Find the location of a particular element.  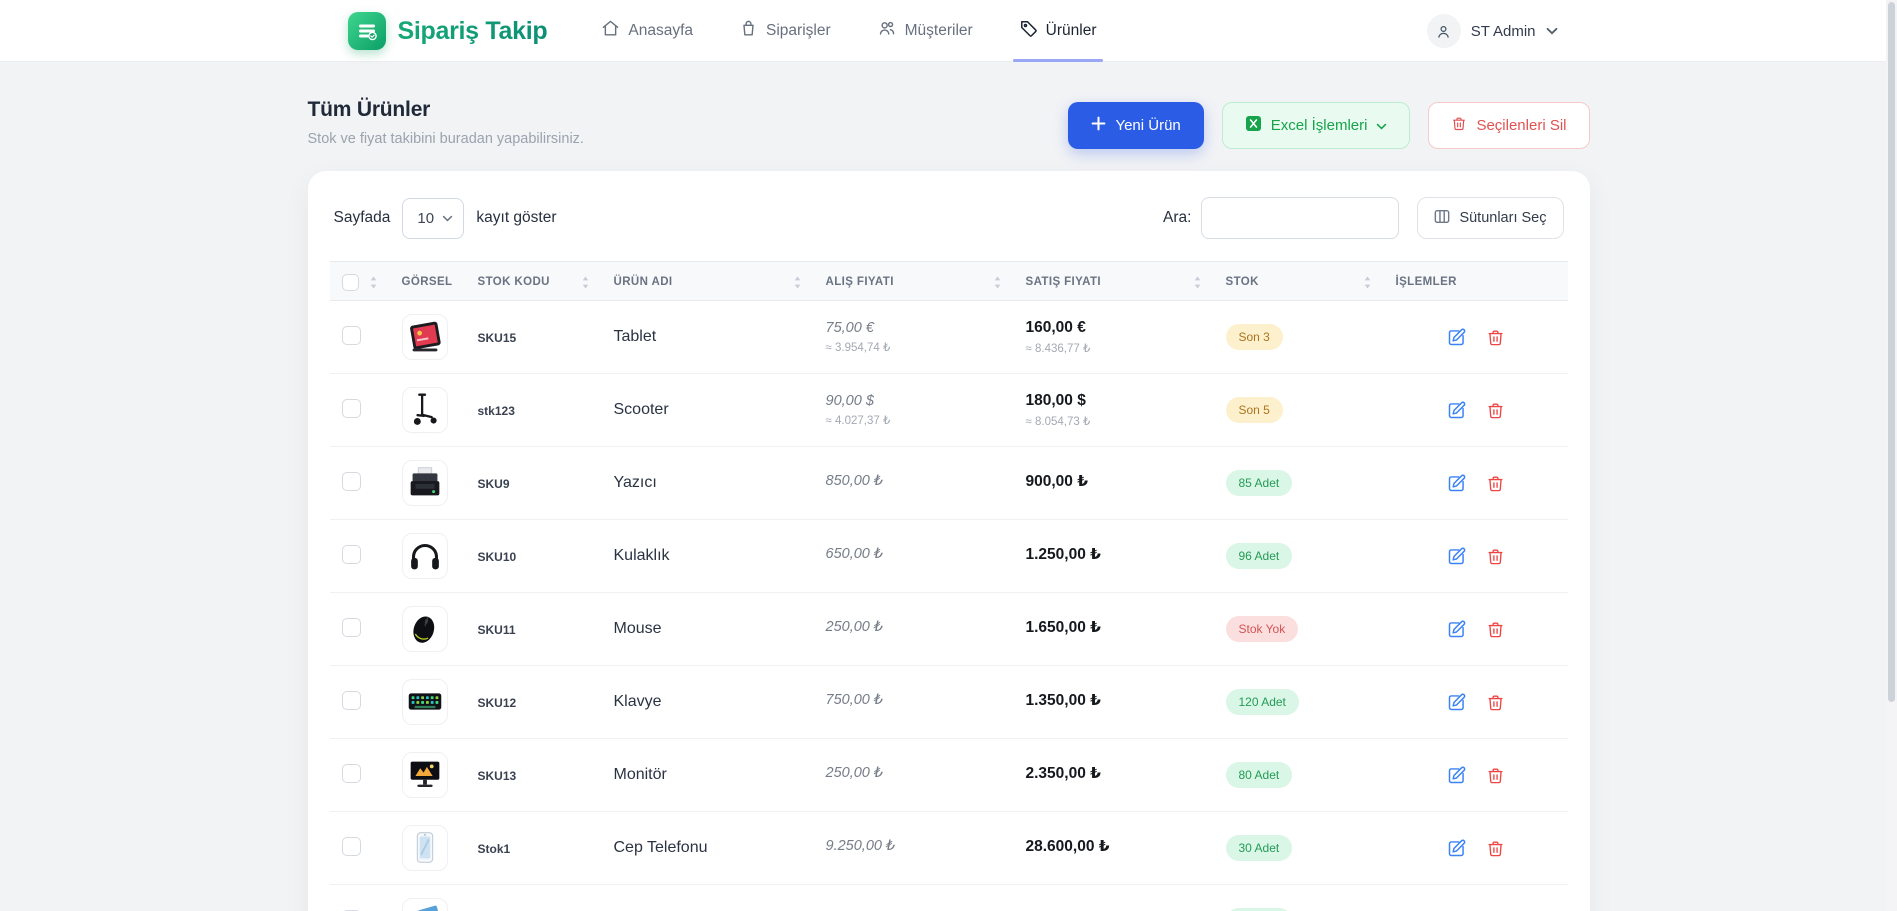

buy-price: 250,00 ₺ is located at coordinates (854, 627).